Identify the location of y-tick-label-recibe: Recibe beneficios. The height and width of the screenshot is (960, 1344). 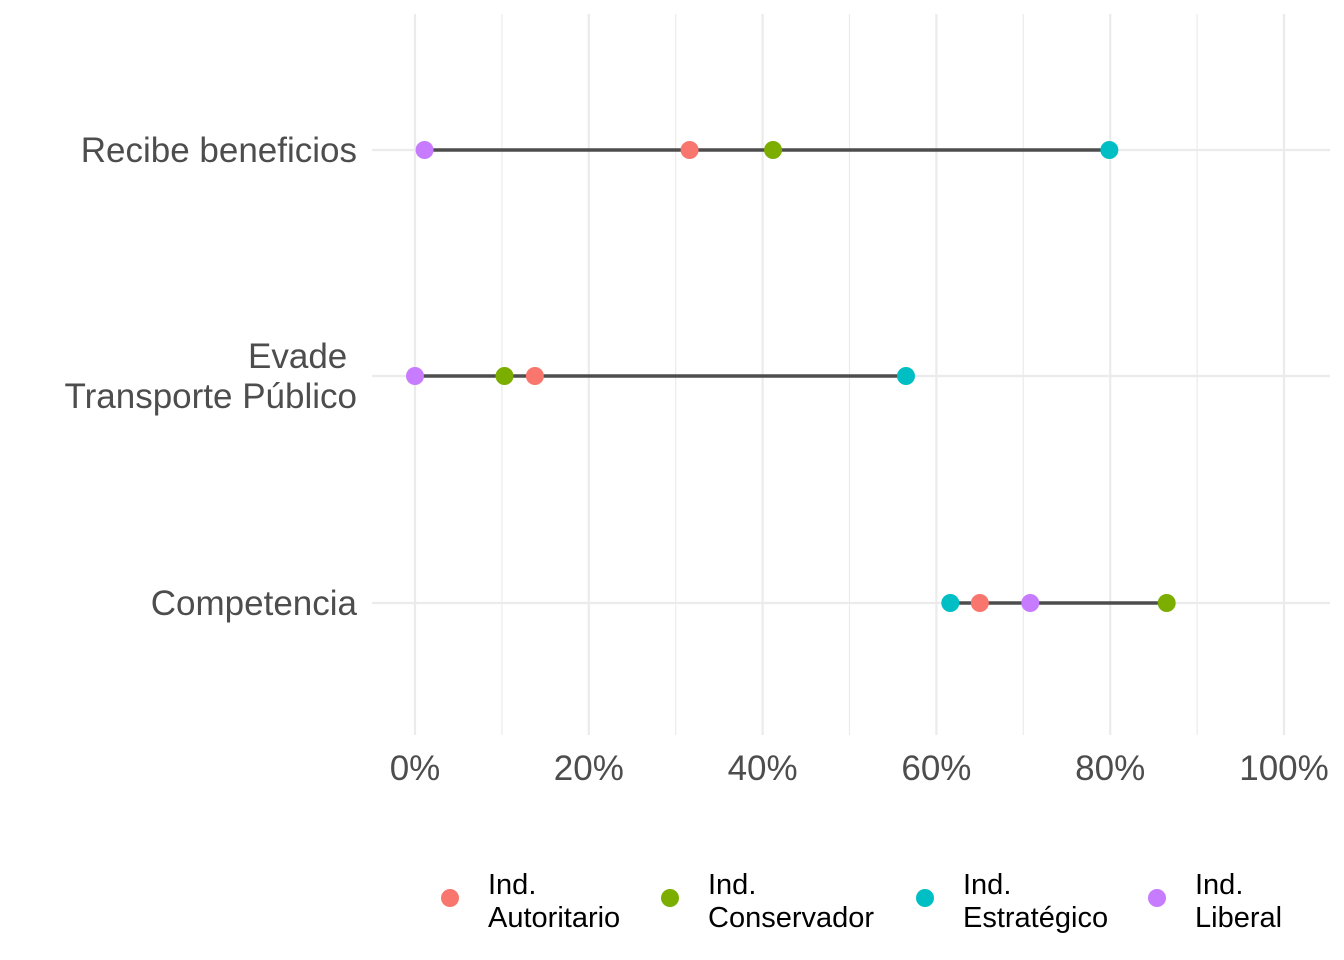
(219, 150).